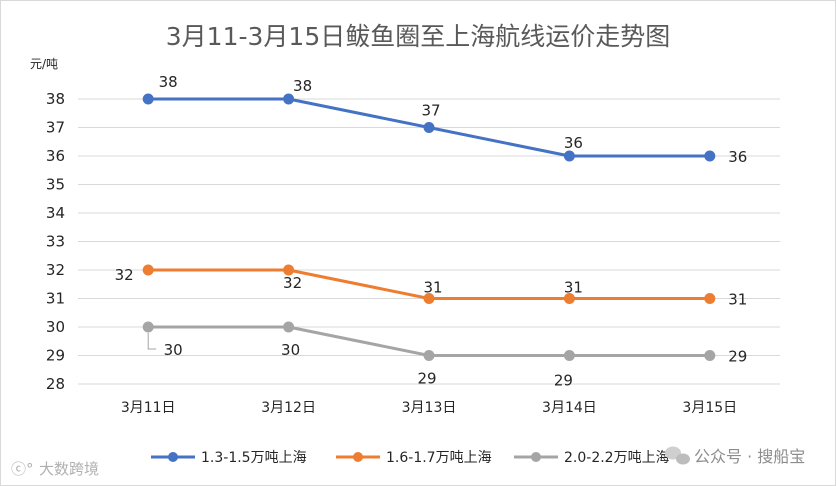 This screenshot has width=836, height=486. Describe the element at coordinates (677, 455) in the screenshot. I see `wechat-icon` at that location.